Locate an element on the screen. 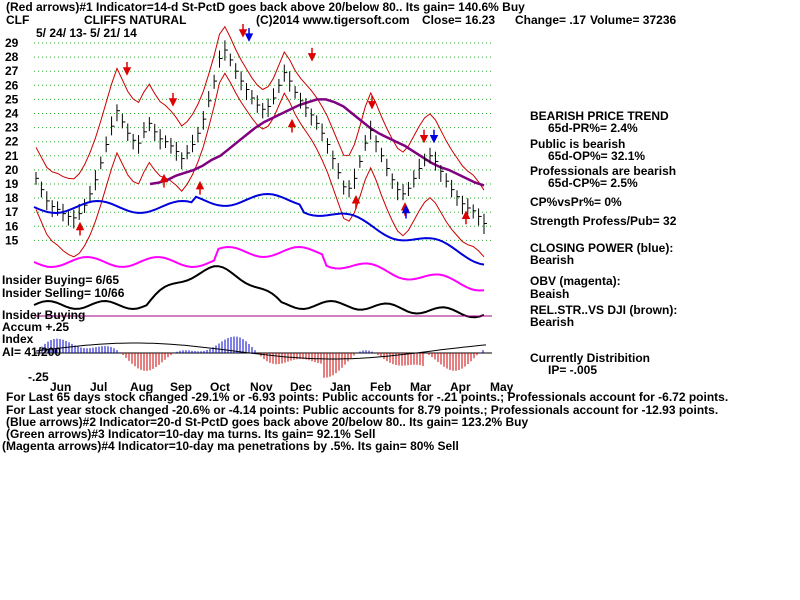 The height and width of the screenshot is (600, 800). op-pct: 65d-OP%= 32.1% is located at coordinates (596, 156).